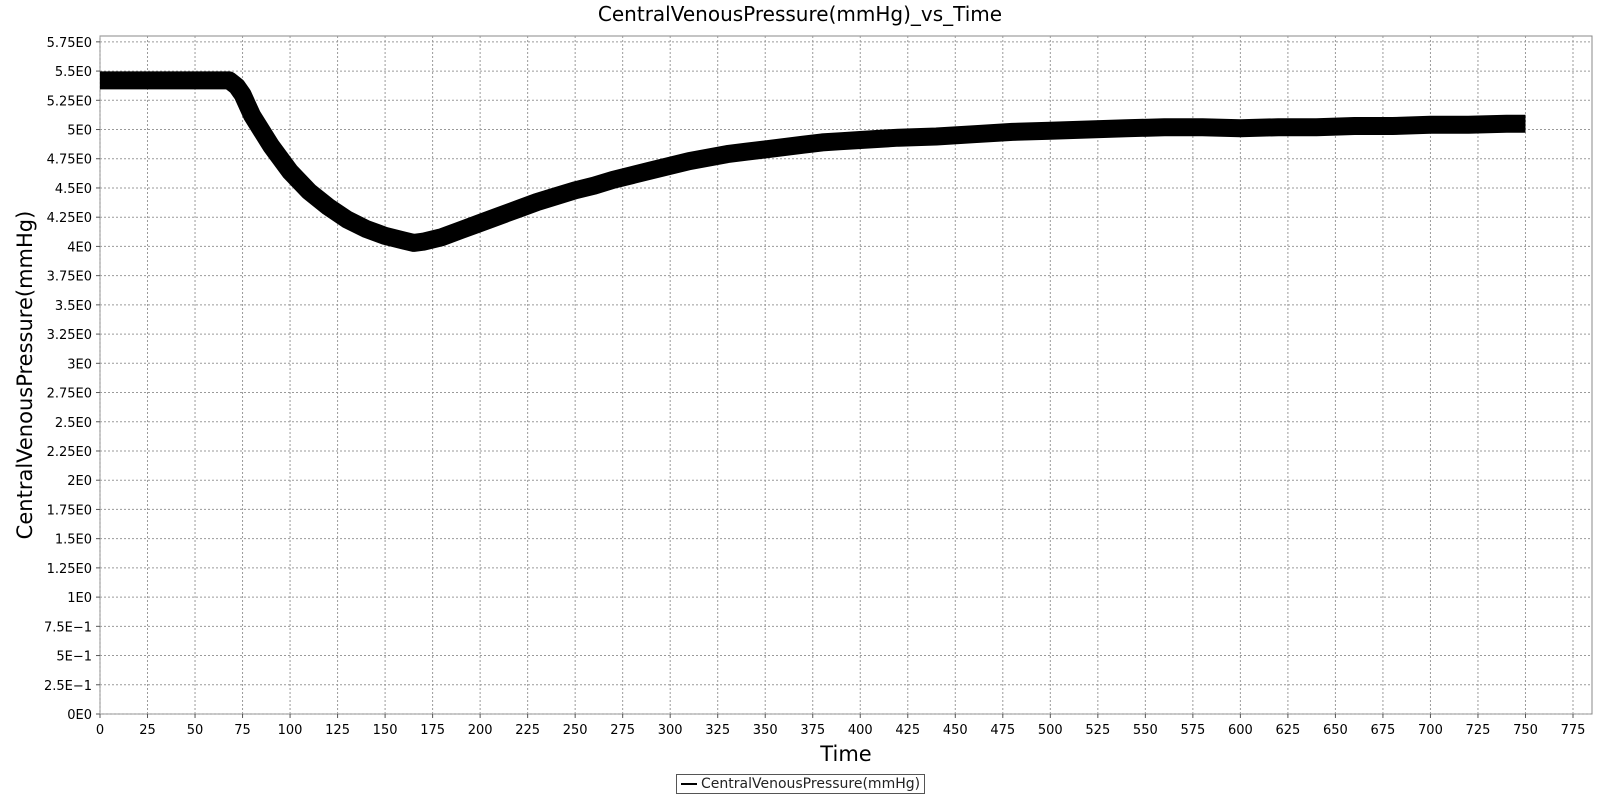 This screenshot has width=1600, height=800. I want to click on x-tick-label: 675, so click(1383, 730).